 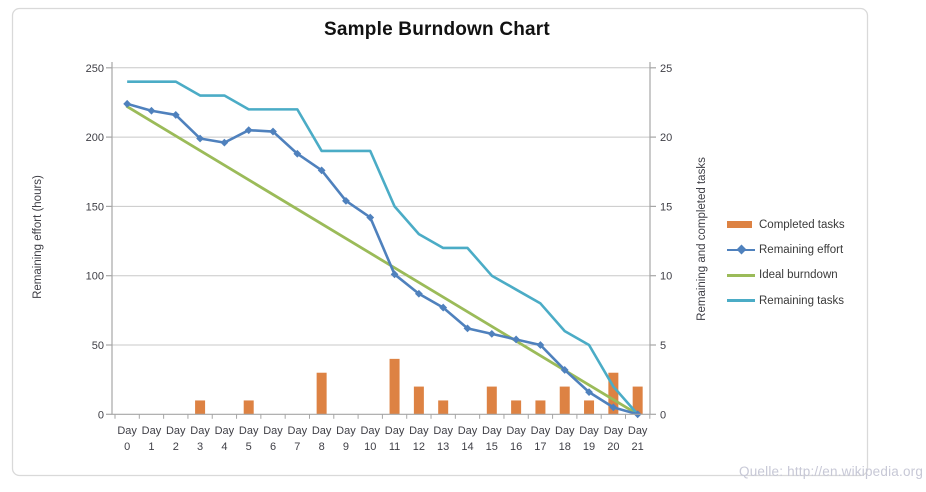 I want to click on legend-label: Remaining tasks, so click(x=802, y=300).